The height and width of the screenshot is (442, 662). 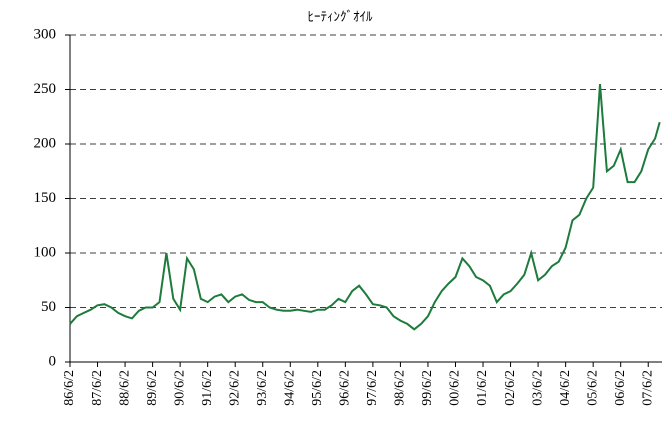 I want to click on x-tick-label: 88/6/2, so click(x=124, y=388).